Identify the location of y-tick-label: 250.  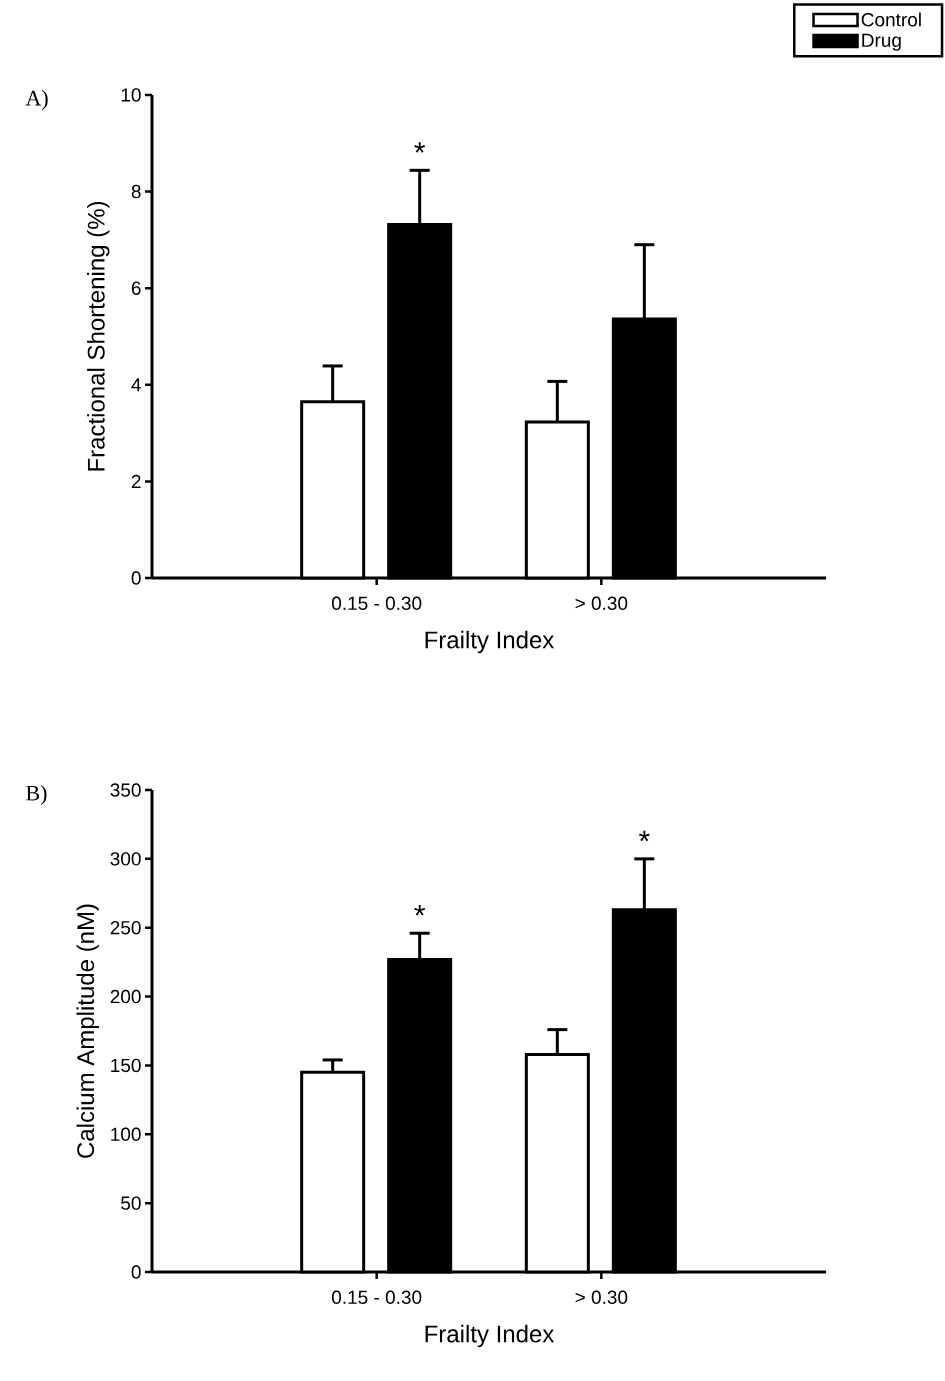
(125, 927).